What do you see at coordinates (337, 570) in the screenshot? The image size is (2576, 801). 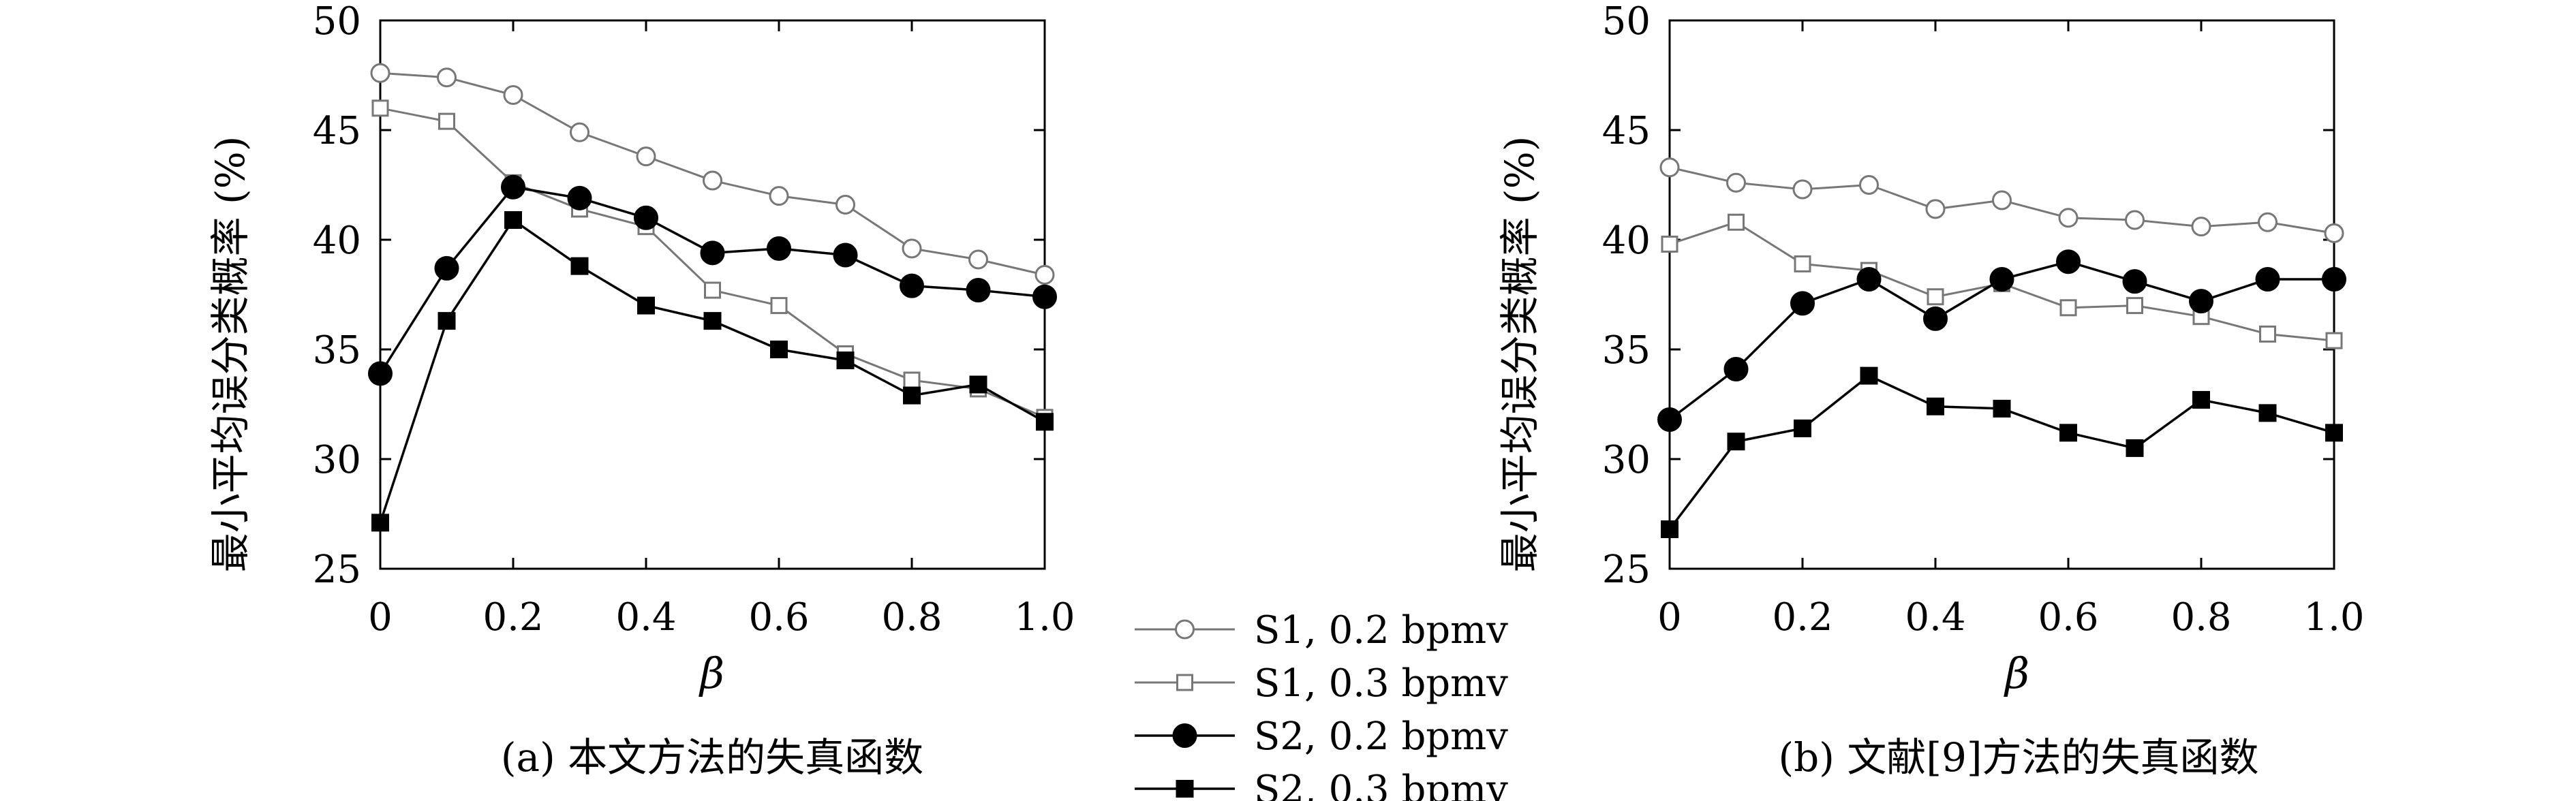 I see `chart-a-ytick-label: 25` at bounding box center [337, 570].